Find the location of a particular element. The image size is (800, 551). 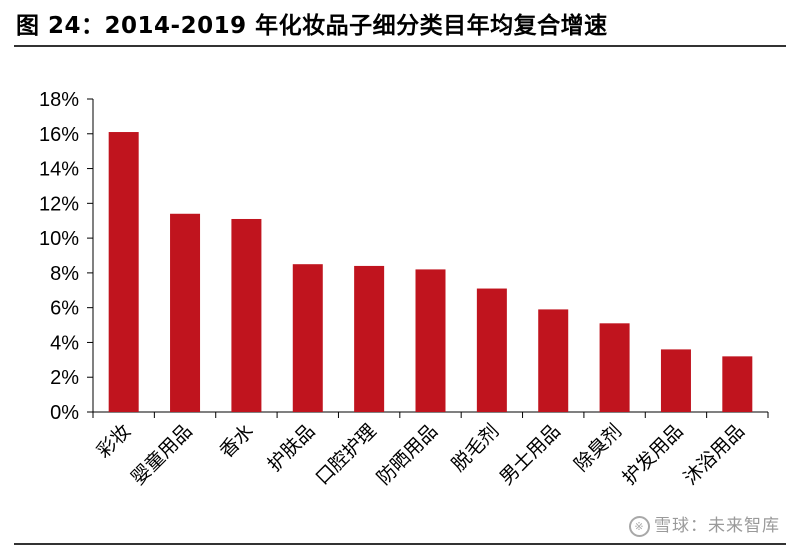

x-tick-label: 香水 is located at coordinates (237, 441).